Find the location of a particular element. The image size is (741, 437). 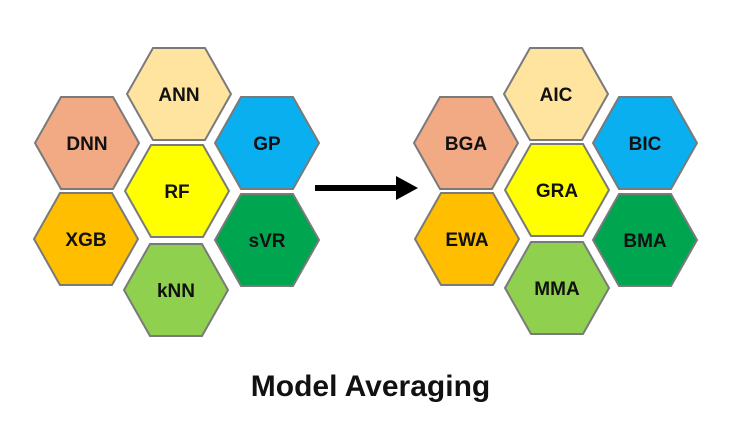

transform-arrow is located at coordinates (366, 188).